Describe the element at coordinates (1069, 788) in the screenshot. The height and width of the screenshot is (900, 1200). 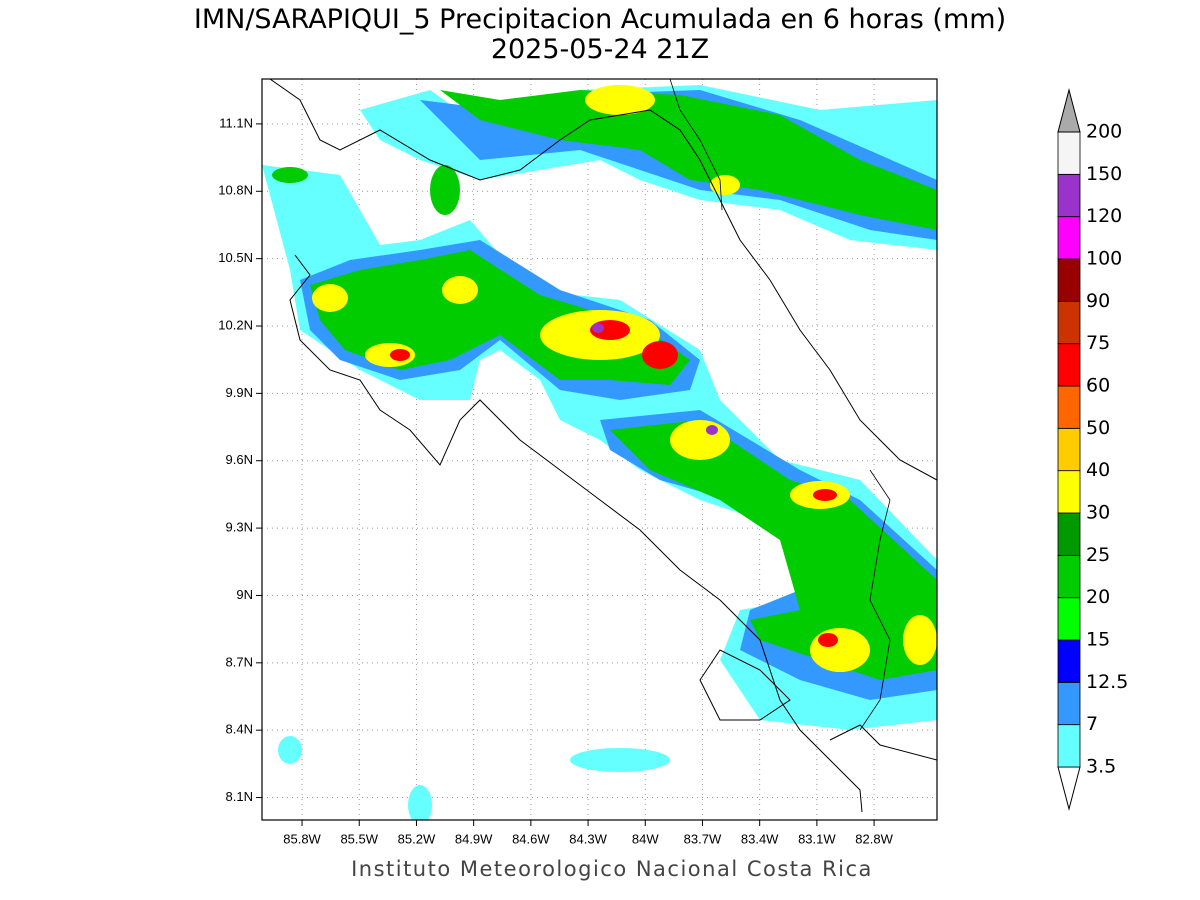
I see `colorbar-under` at that location.